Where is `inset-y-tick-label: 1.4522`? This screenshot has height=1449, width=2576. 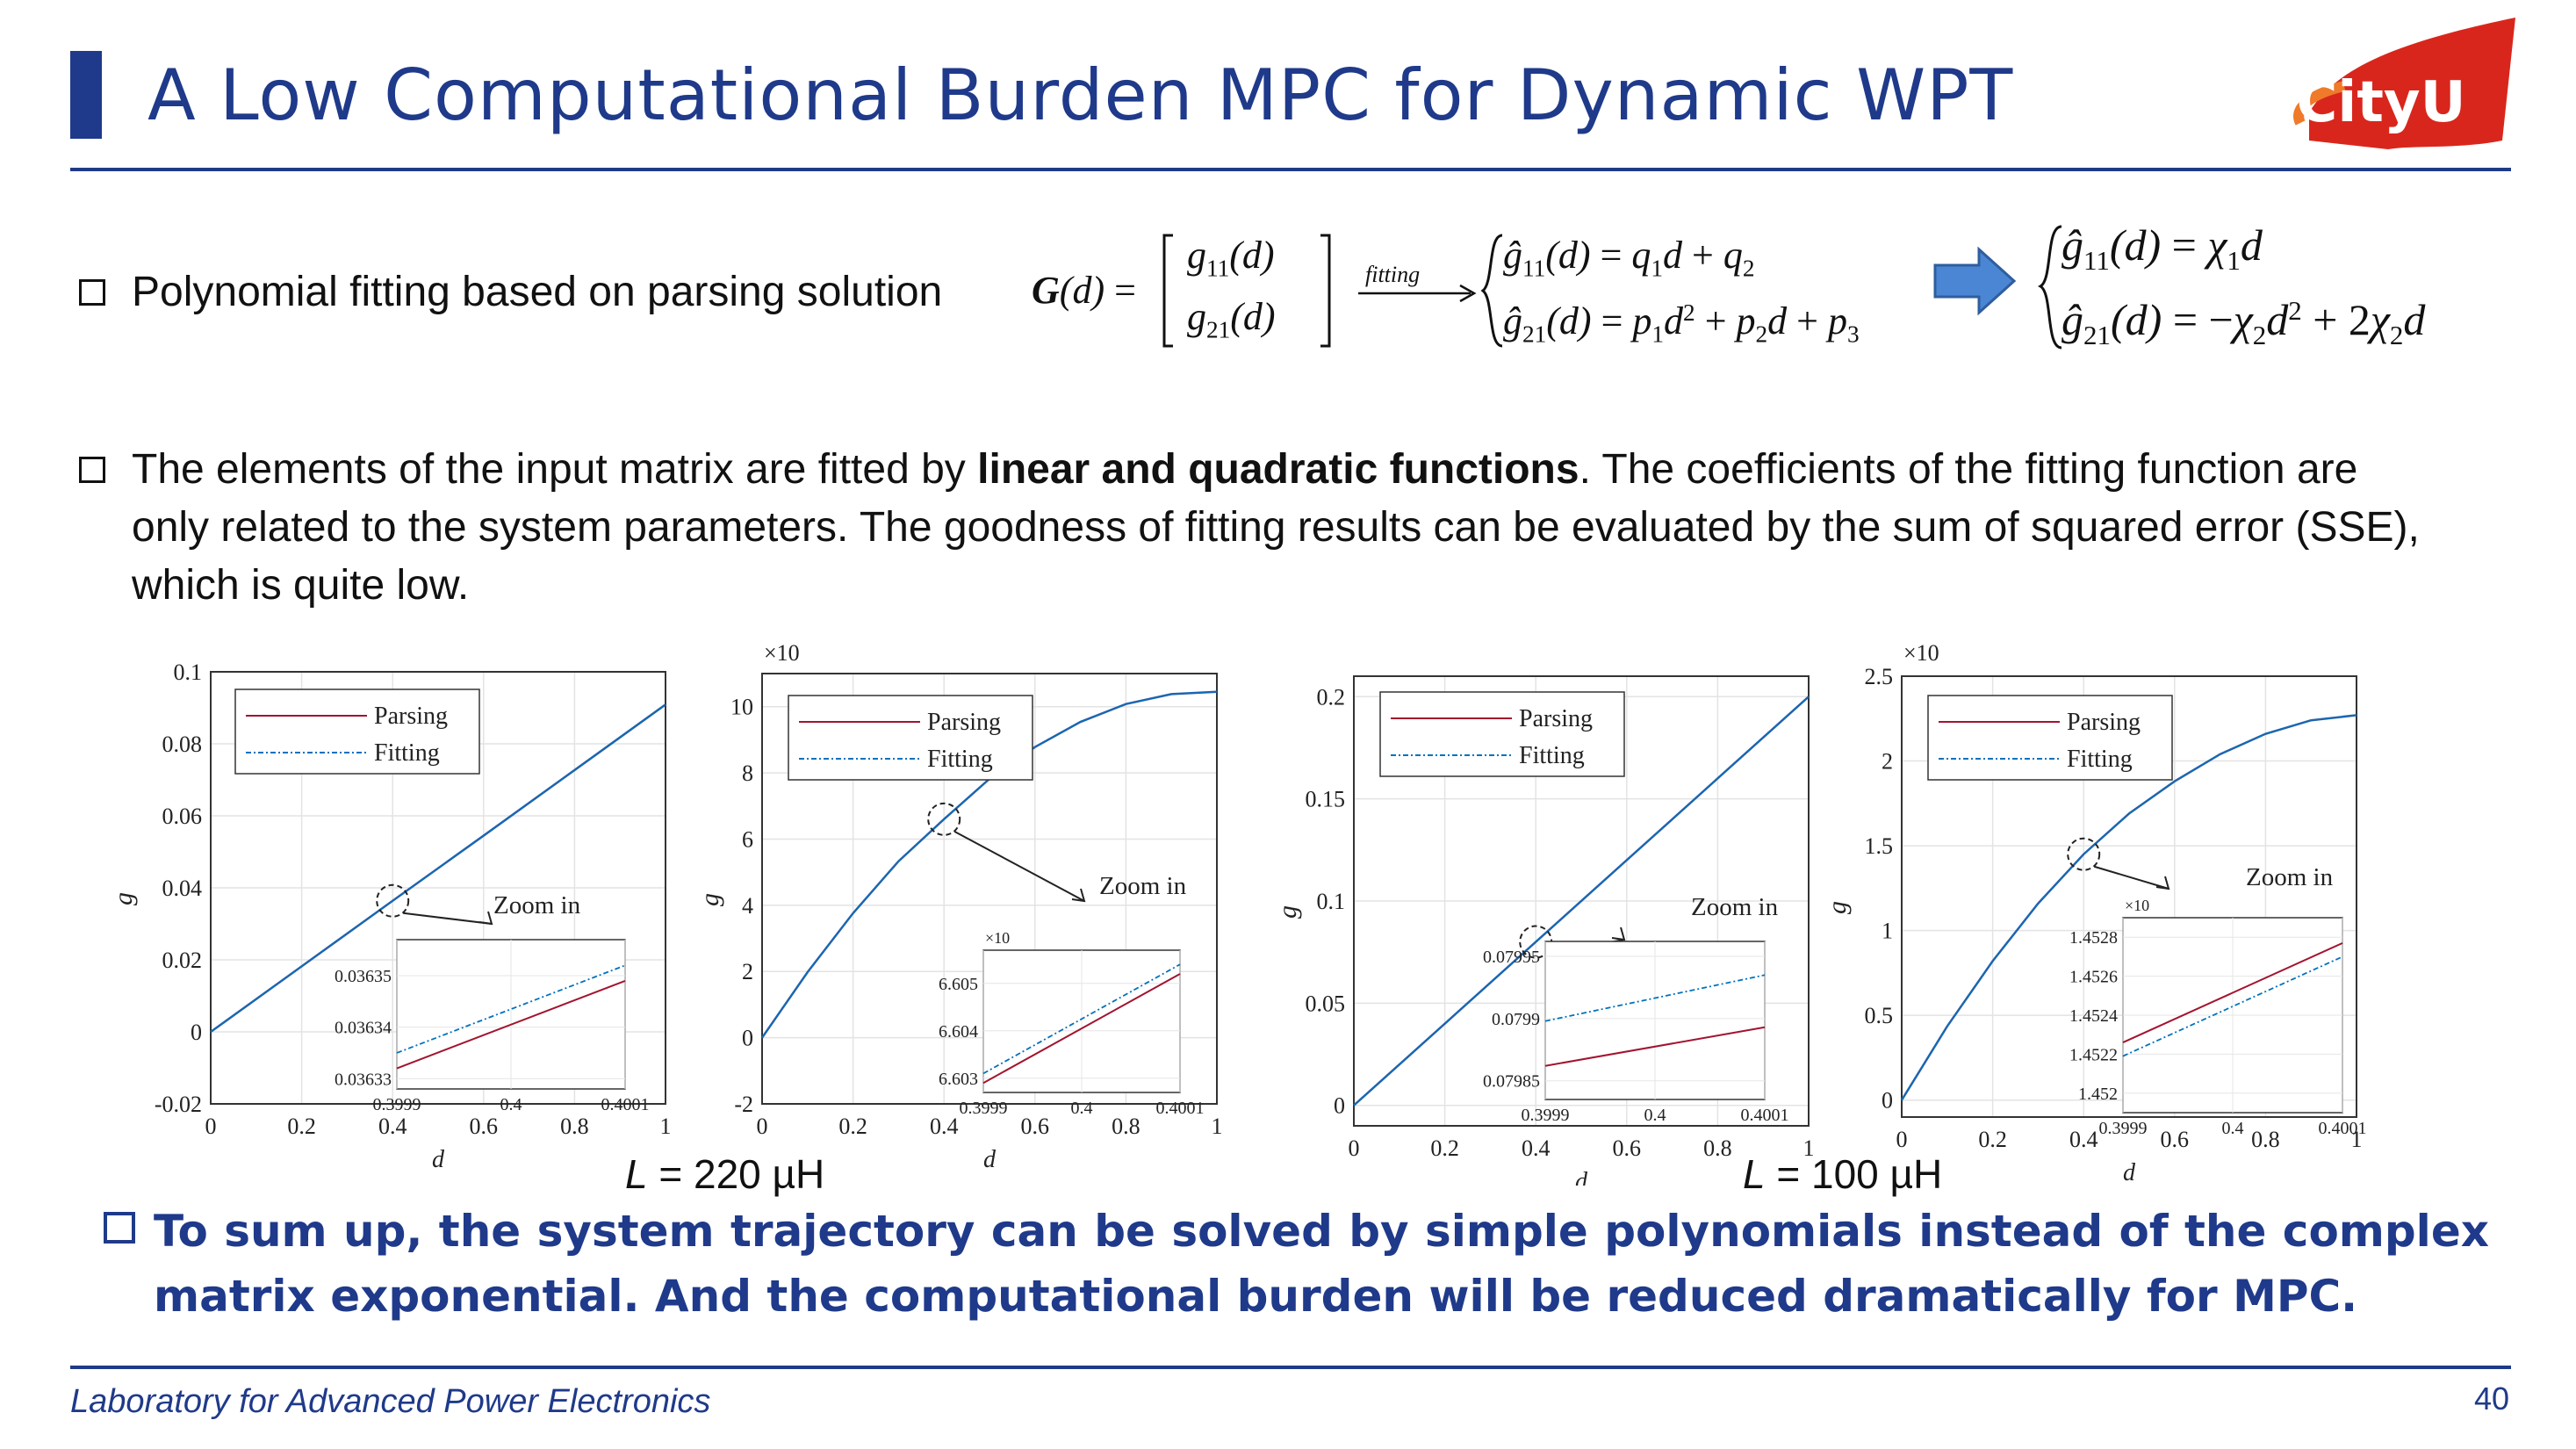
inset-y-tick-label: 1.4522 is located at coordinates (2093, 1054).